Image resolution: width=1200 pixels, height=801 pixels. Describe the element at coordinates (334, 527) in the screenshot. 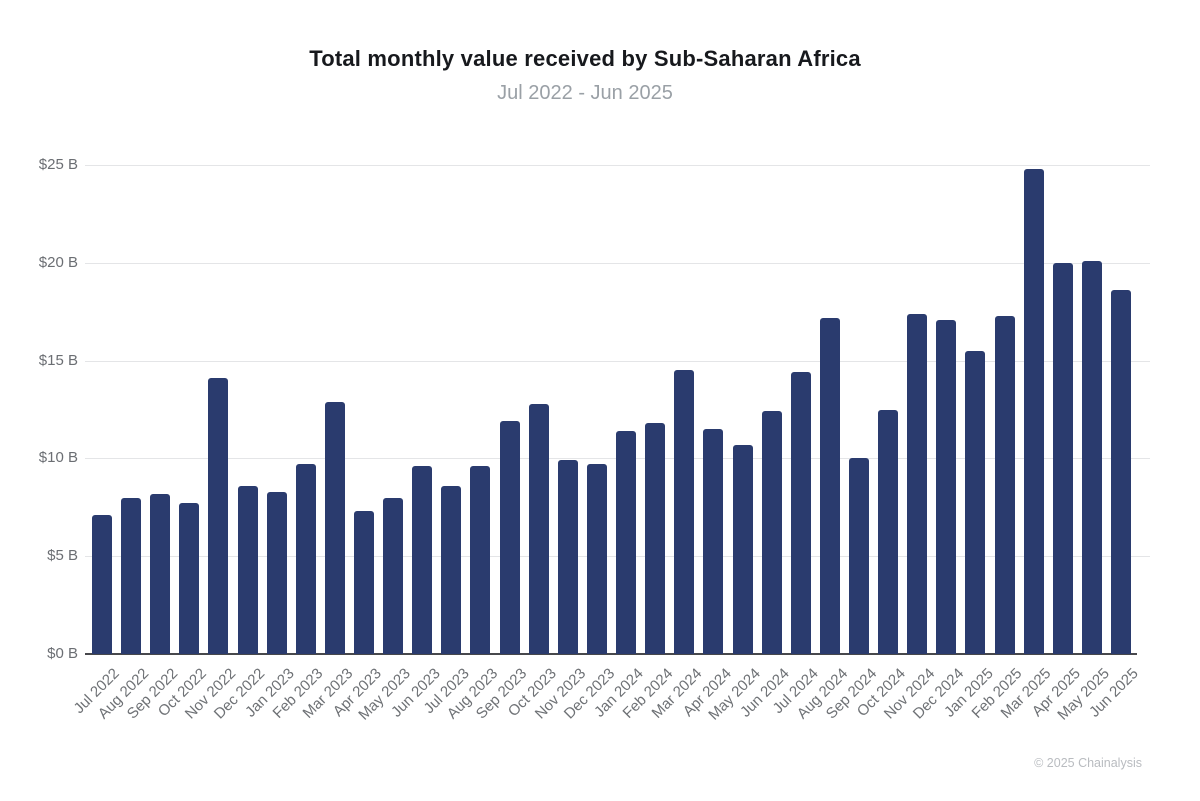

I see `bar-mar-2023` at that location.